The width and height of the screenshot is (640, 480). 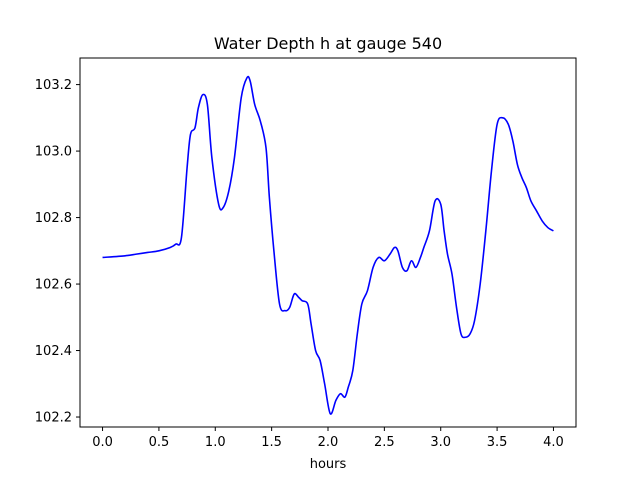 I want to click on x-tick-label: 0.5, so click(x=159, y=442).